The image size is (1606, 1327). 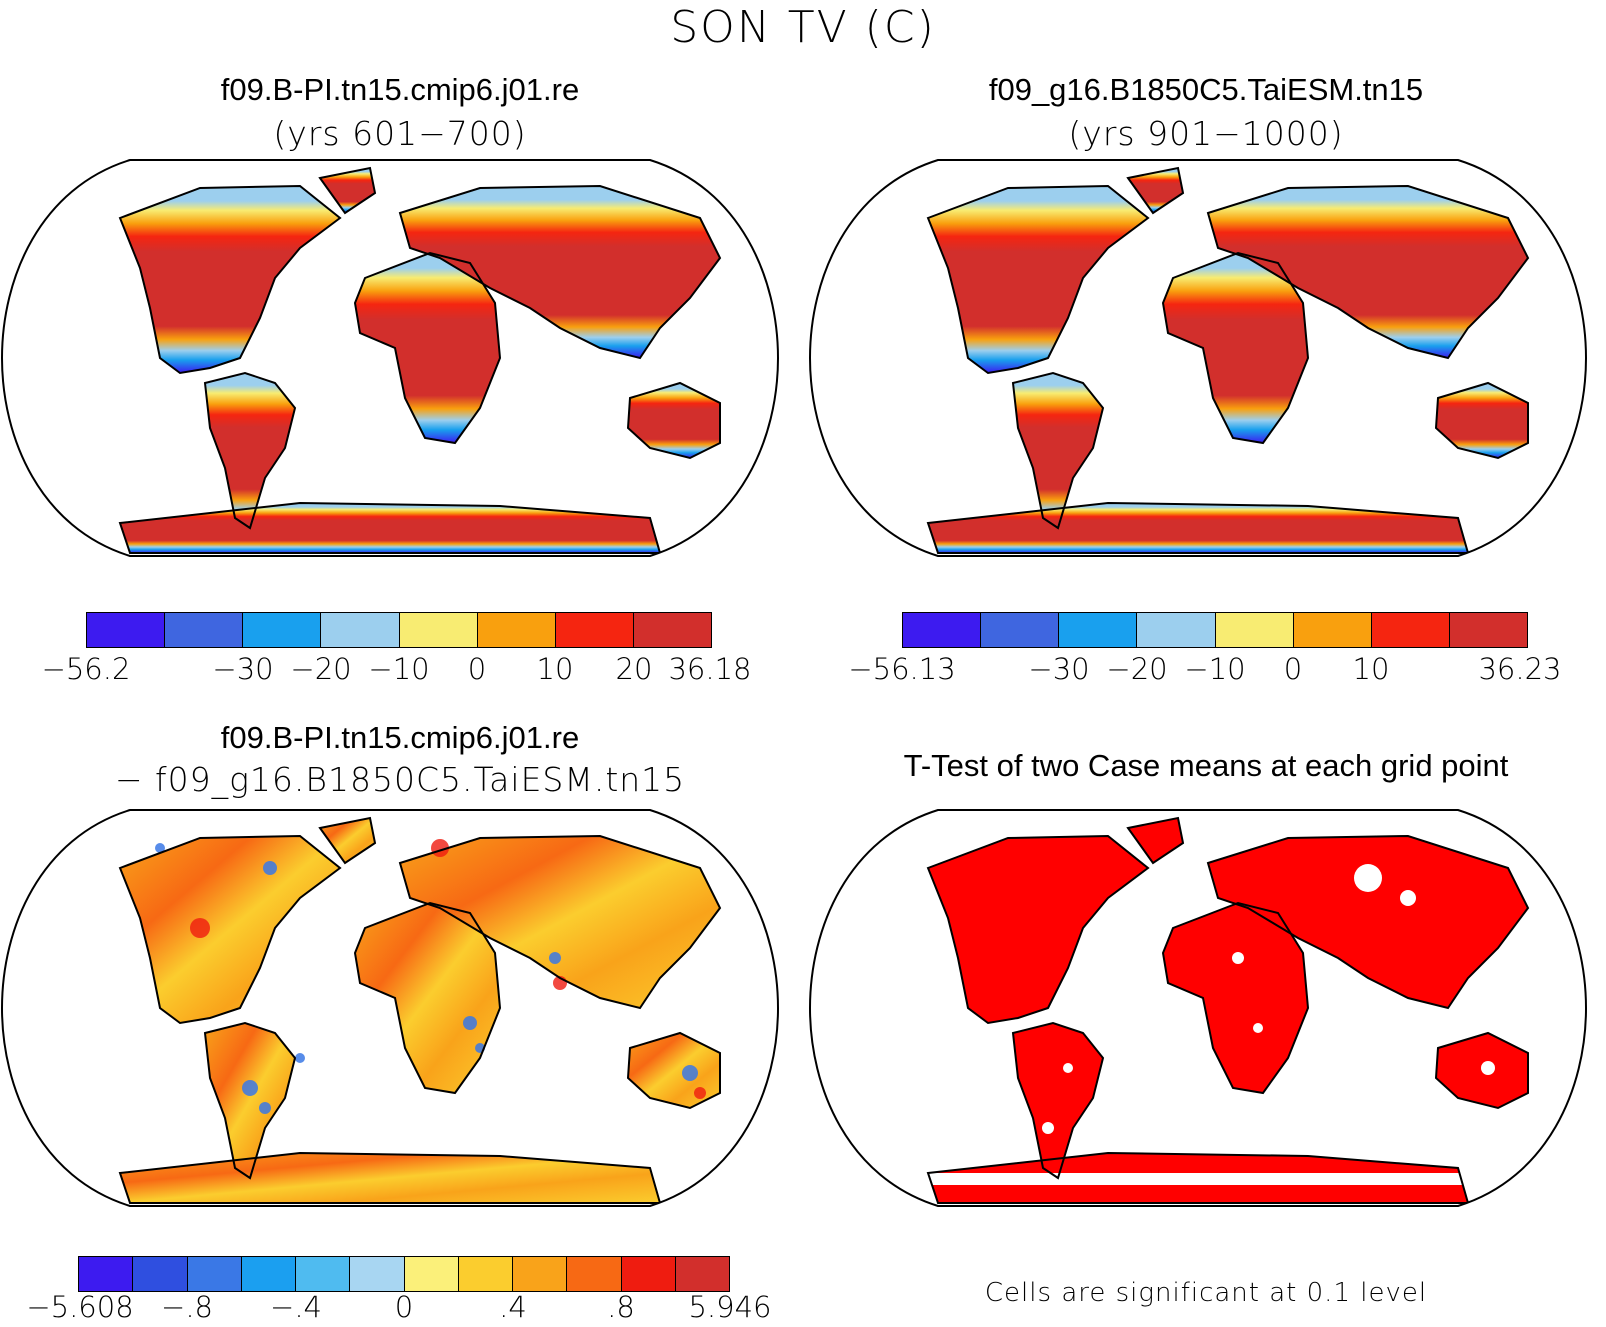 What do you see at coordinates (390, 1008) in the screenshot?
I see `panel-c-map` at bounding box center [390, 1008].